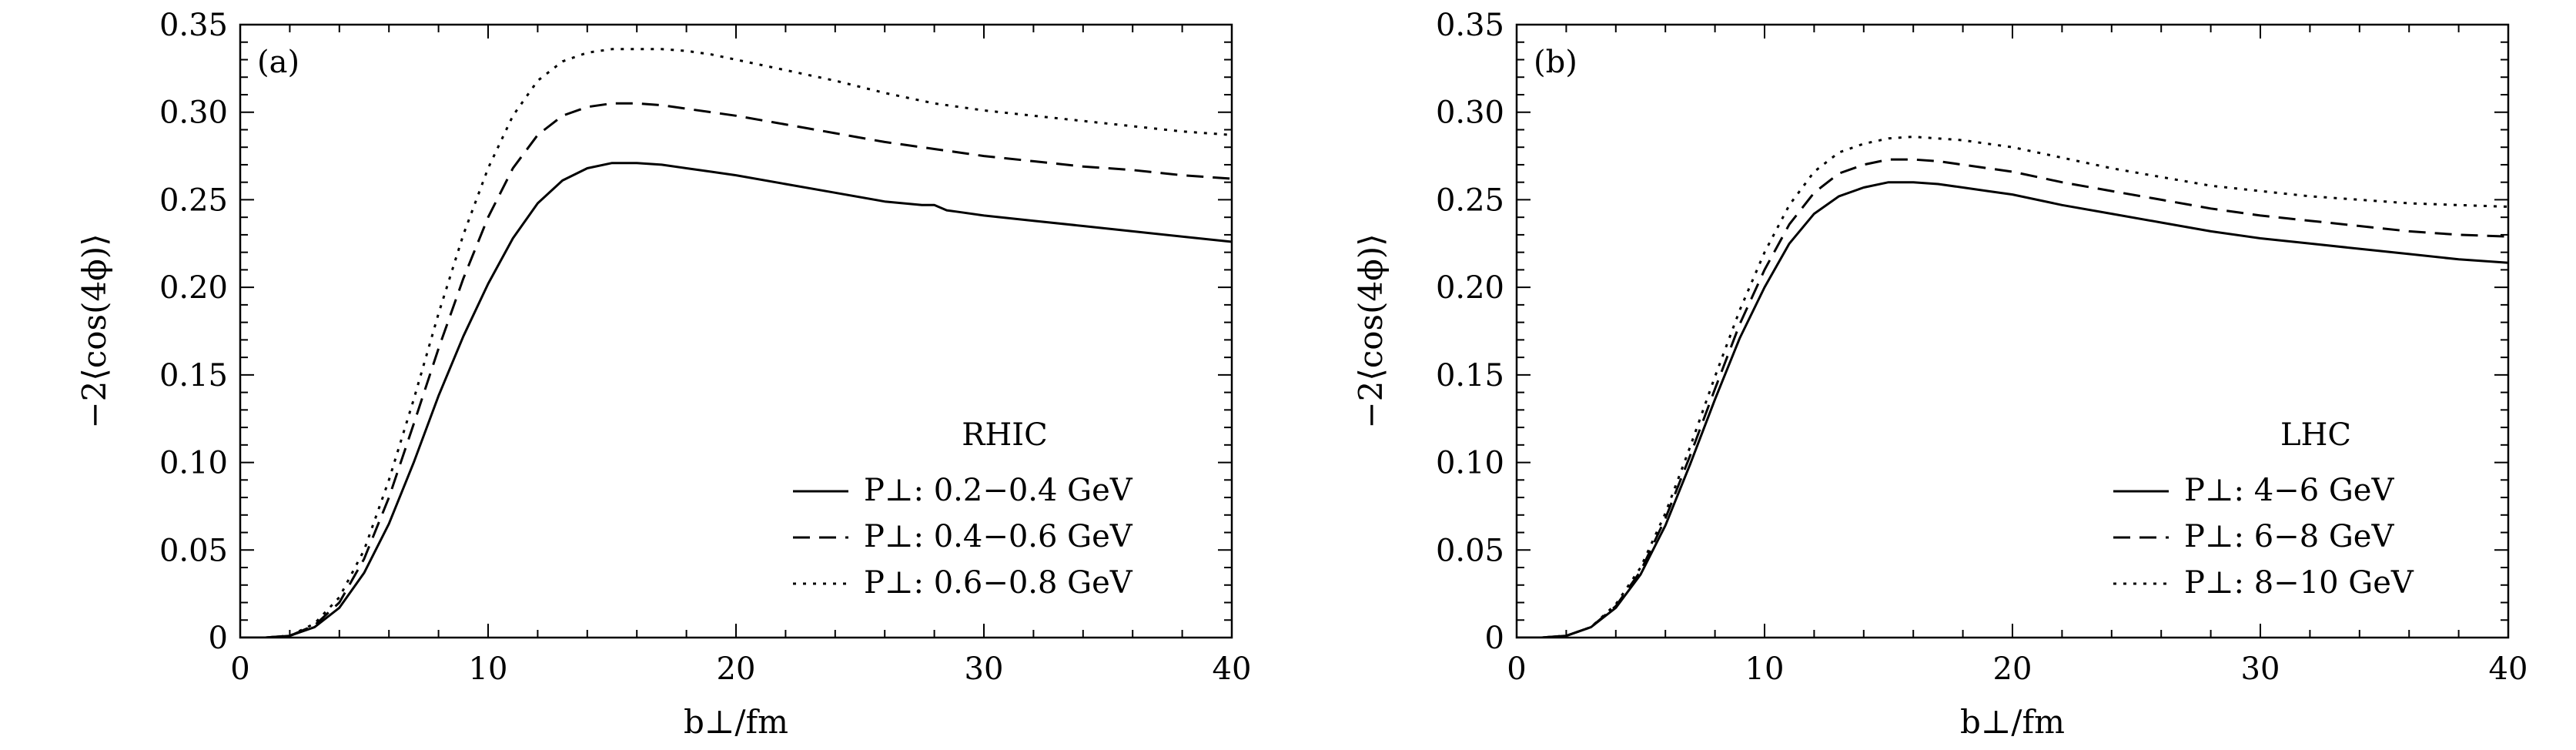 This screenshot has width=2576, height=750. What do you see at coordinates (2316, 435) in the screenshot?
I see `legend-title: LHC` at bounding box center [2316, 435].